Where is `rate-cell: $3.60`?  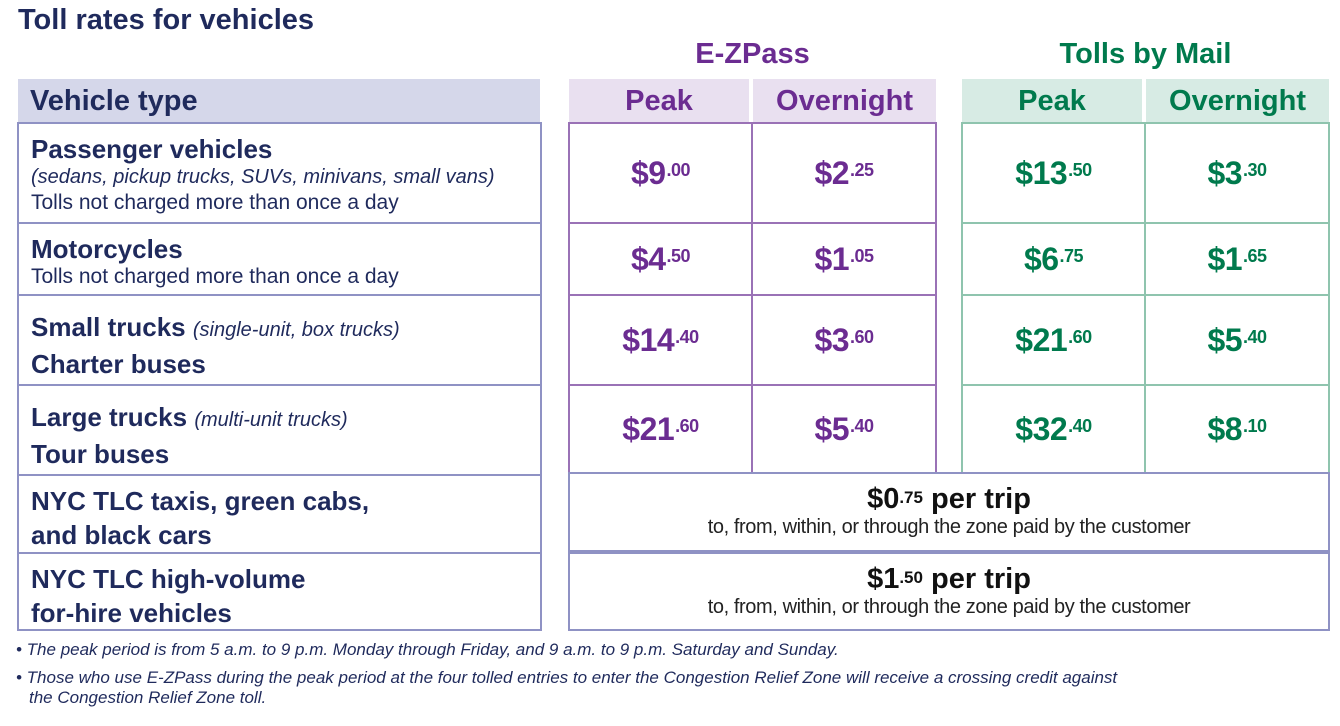 rate-cell: $3.60 is located at coordinates (844, 339).